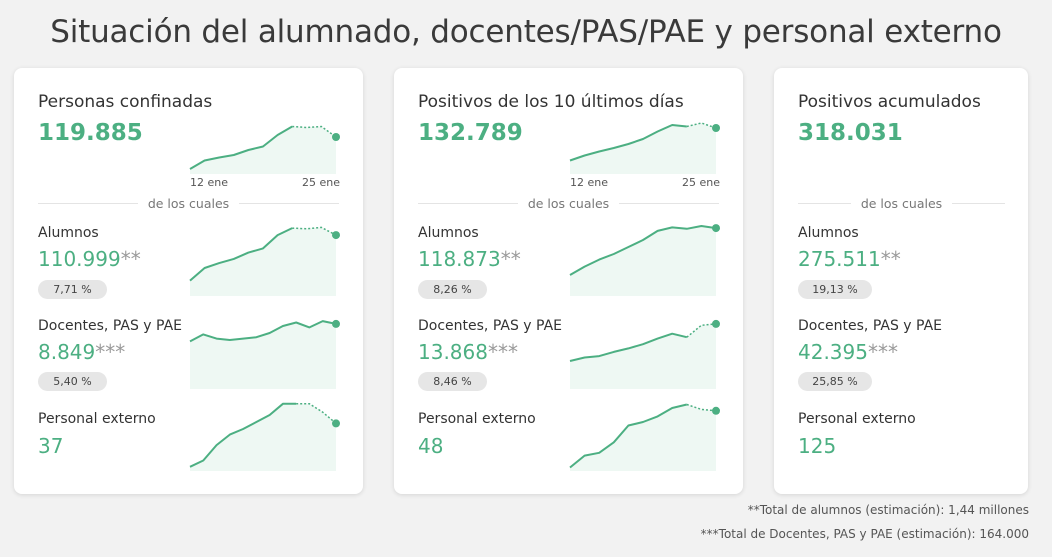  I want to click on card-title: Positivos de los 10 últimos días, so click(551, 102).